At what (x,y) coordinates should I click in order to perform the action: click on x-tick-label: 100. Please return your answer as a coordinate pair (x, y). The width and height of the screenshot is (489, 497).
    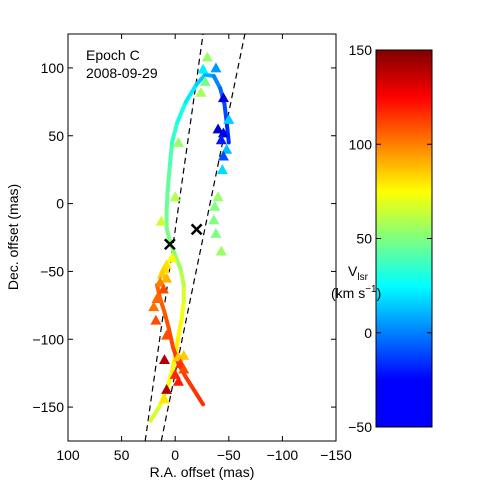
    Looking at the image, I should click on (68, 455).